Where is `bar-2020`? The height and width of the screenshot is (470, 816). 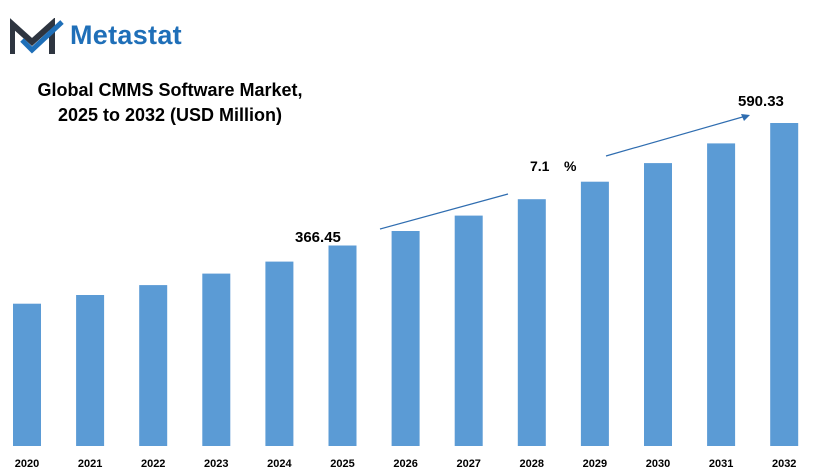 bar-2020 is located at coordinates (27, 374).